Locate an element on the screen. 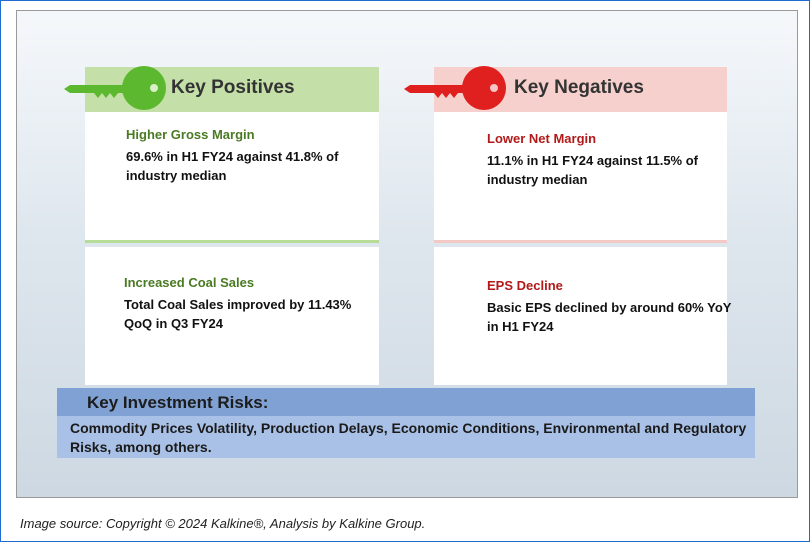 Image resolution: width=812 pixels, height=544 pixels. positive-title-2: Increased Coal Sales is located at coordinates (189, 282).